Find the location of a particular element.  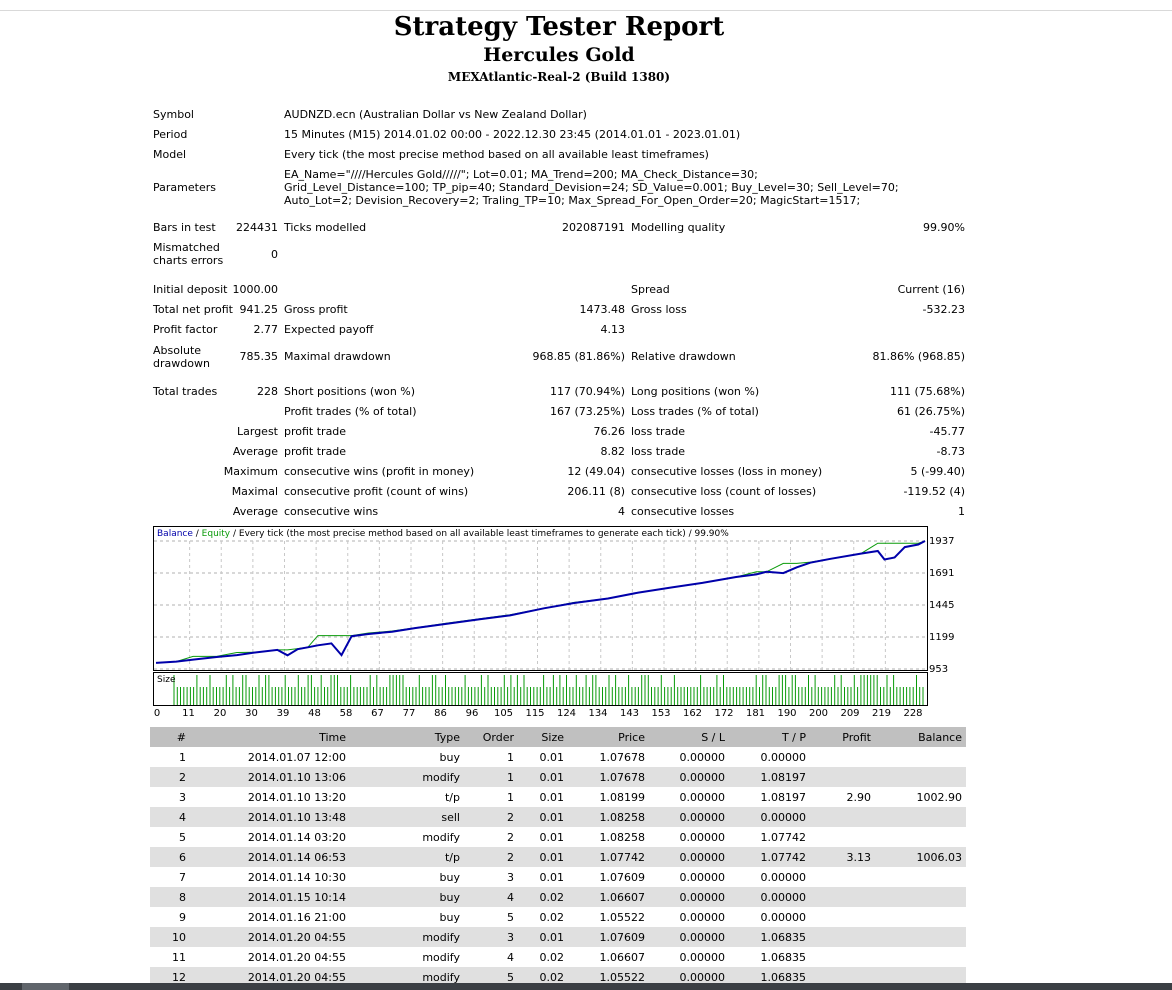

avg-cons-losses-label: consecutive losses is located at coordinates (683, 511).